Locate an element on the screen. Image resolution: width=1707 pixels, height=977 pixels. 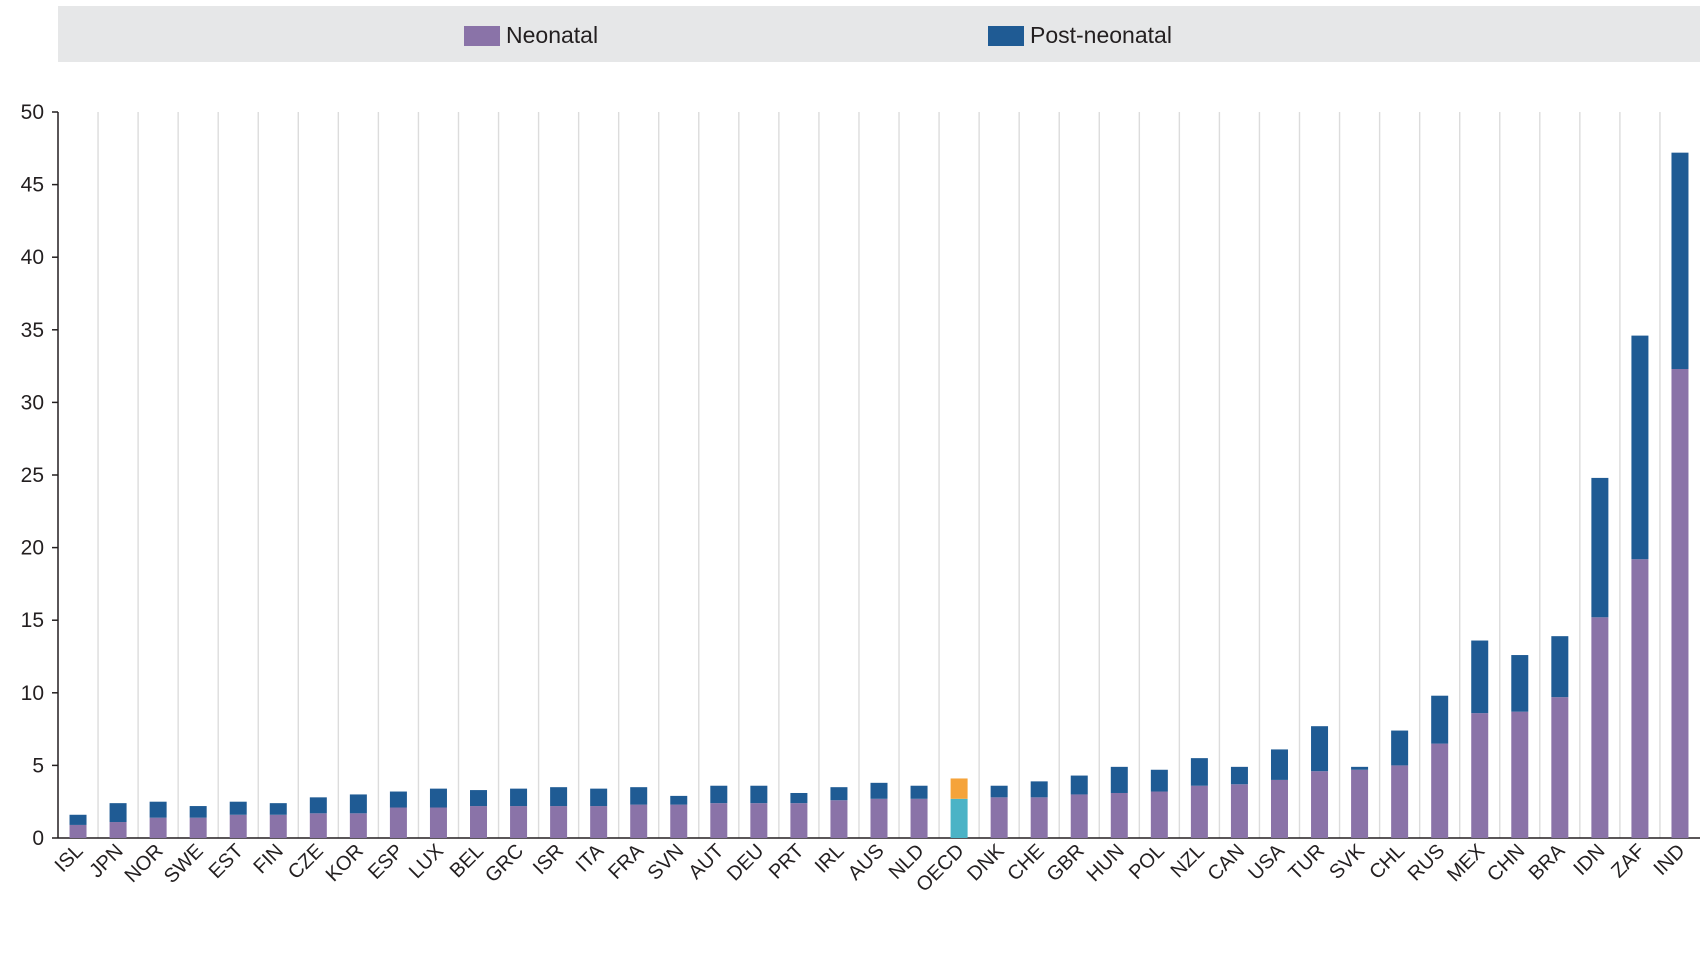
x-tick-label-tur: TUR is located at coordinates (1306, 862).